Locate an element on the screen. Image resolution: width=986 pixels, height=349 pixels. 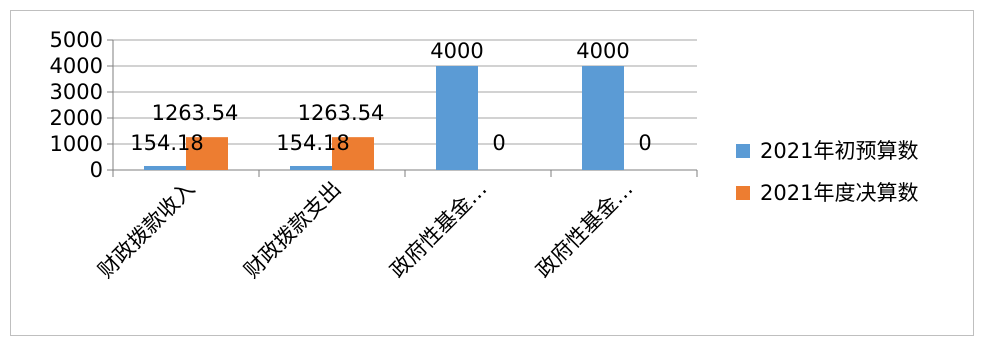
legend-label: 2021年度决算数 is located at coordinates (839, 193).